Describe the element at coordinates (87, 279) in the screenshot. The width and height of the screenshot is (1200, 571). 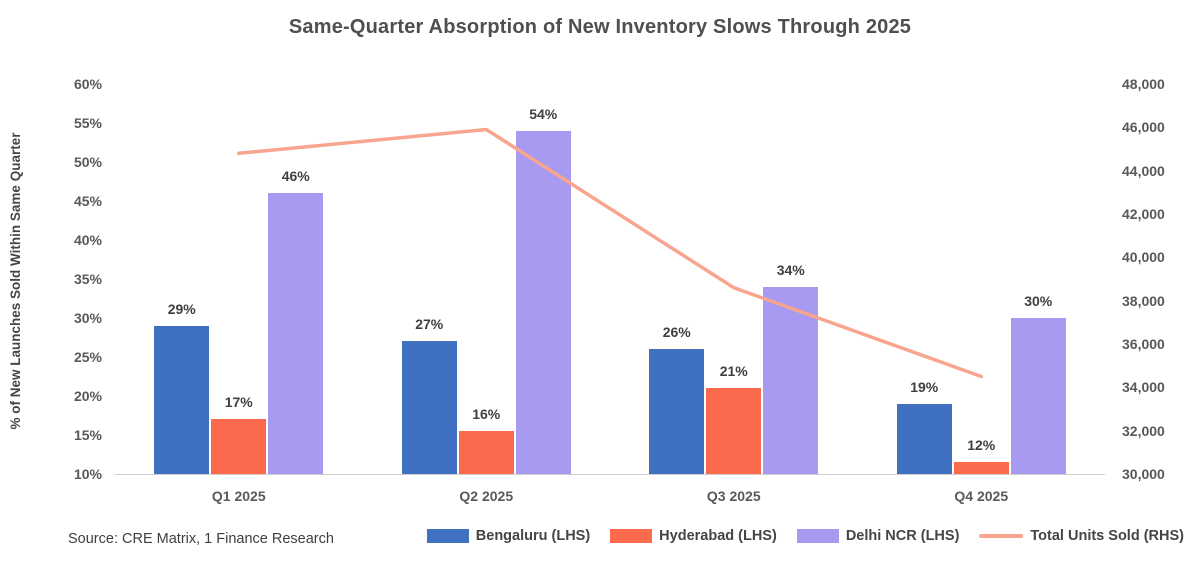
I see `left-axis-tick: 35%` at that location.